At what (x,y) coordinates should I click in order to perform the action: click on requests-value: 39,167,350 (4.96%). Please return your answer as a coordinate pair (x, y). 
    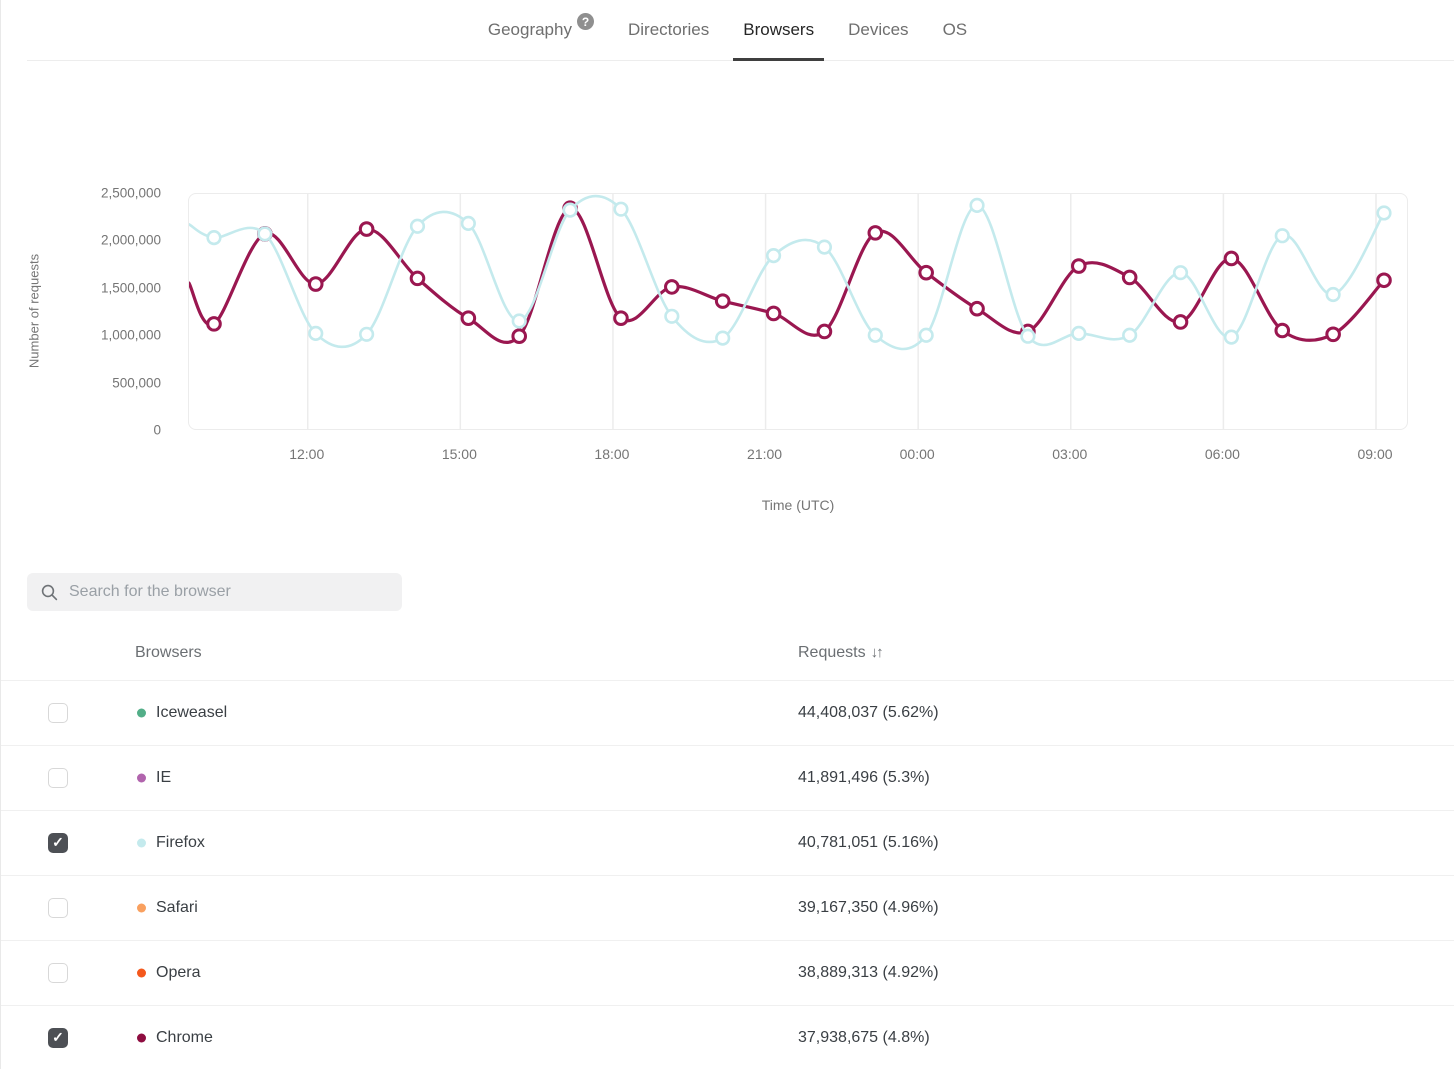
    Looking at the image, I should click on (868, 907).